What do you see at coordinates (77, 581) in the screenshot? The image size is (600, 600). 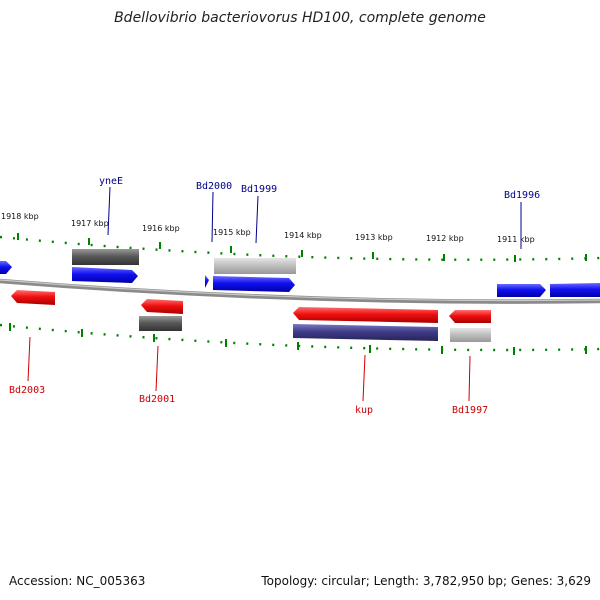 I see `accession-text: Accession: NC_005363` at bounding box center [77, 581].